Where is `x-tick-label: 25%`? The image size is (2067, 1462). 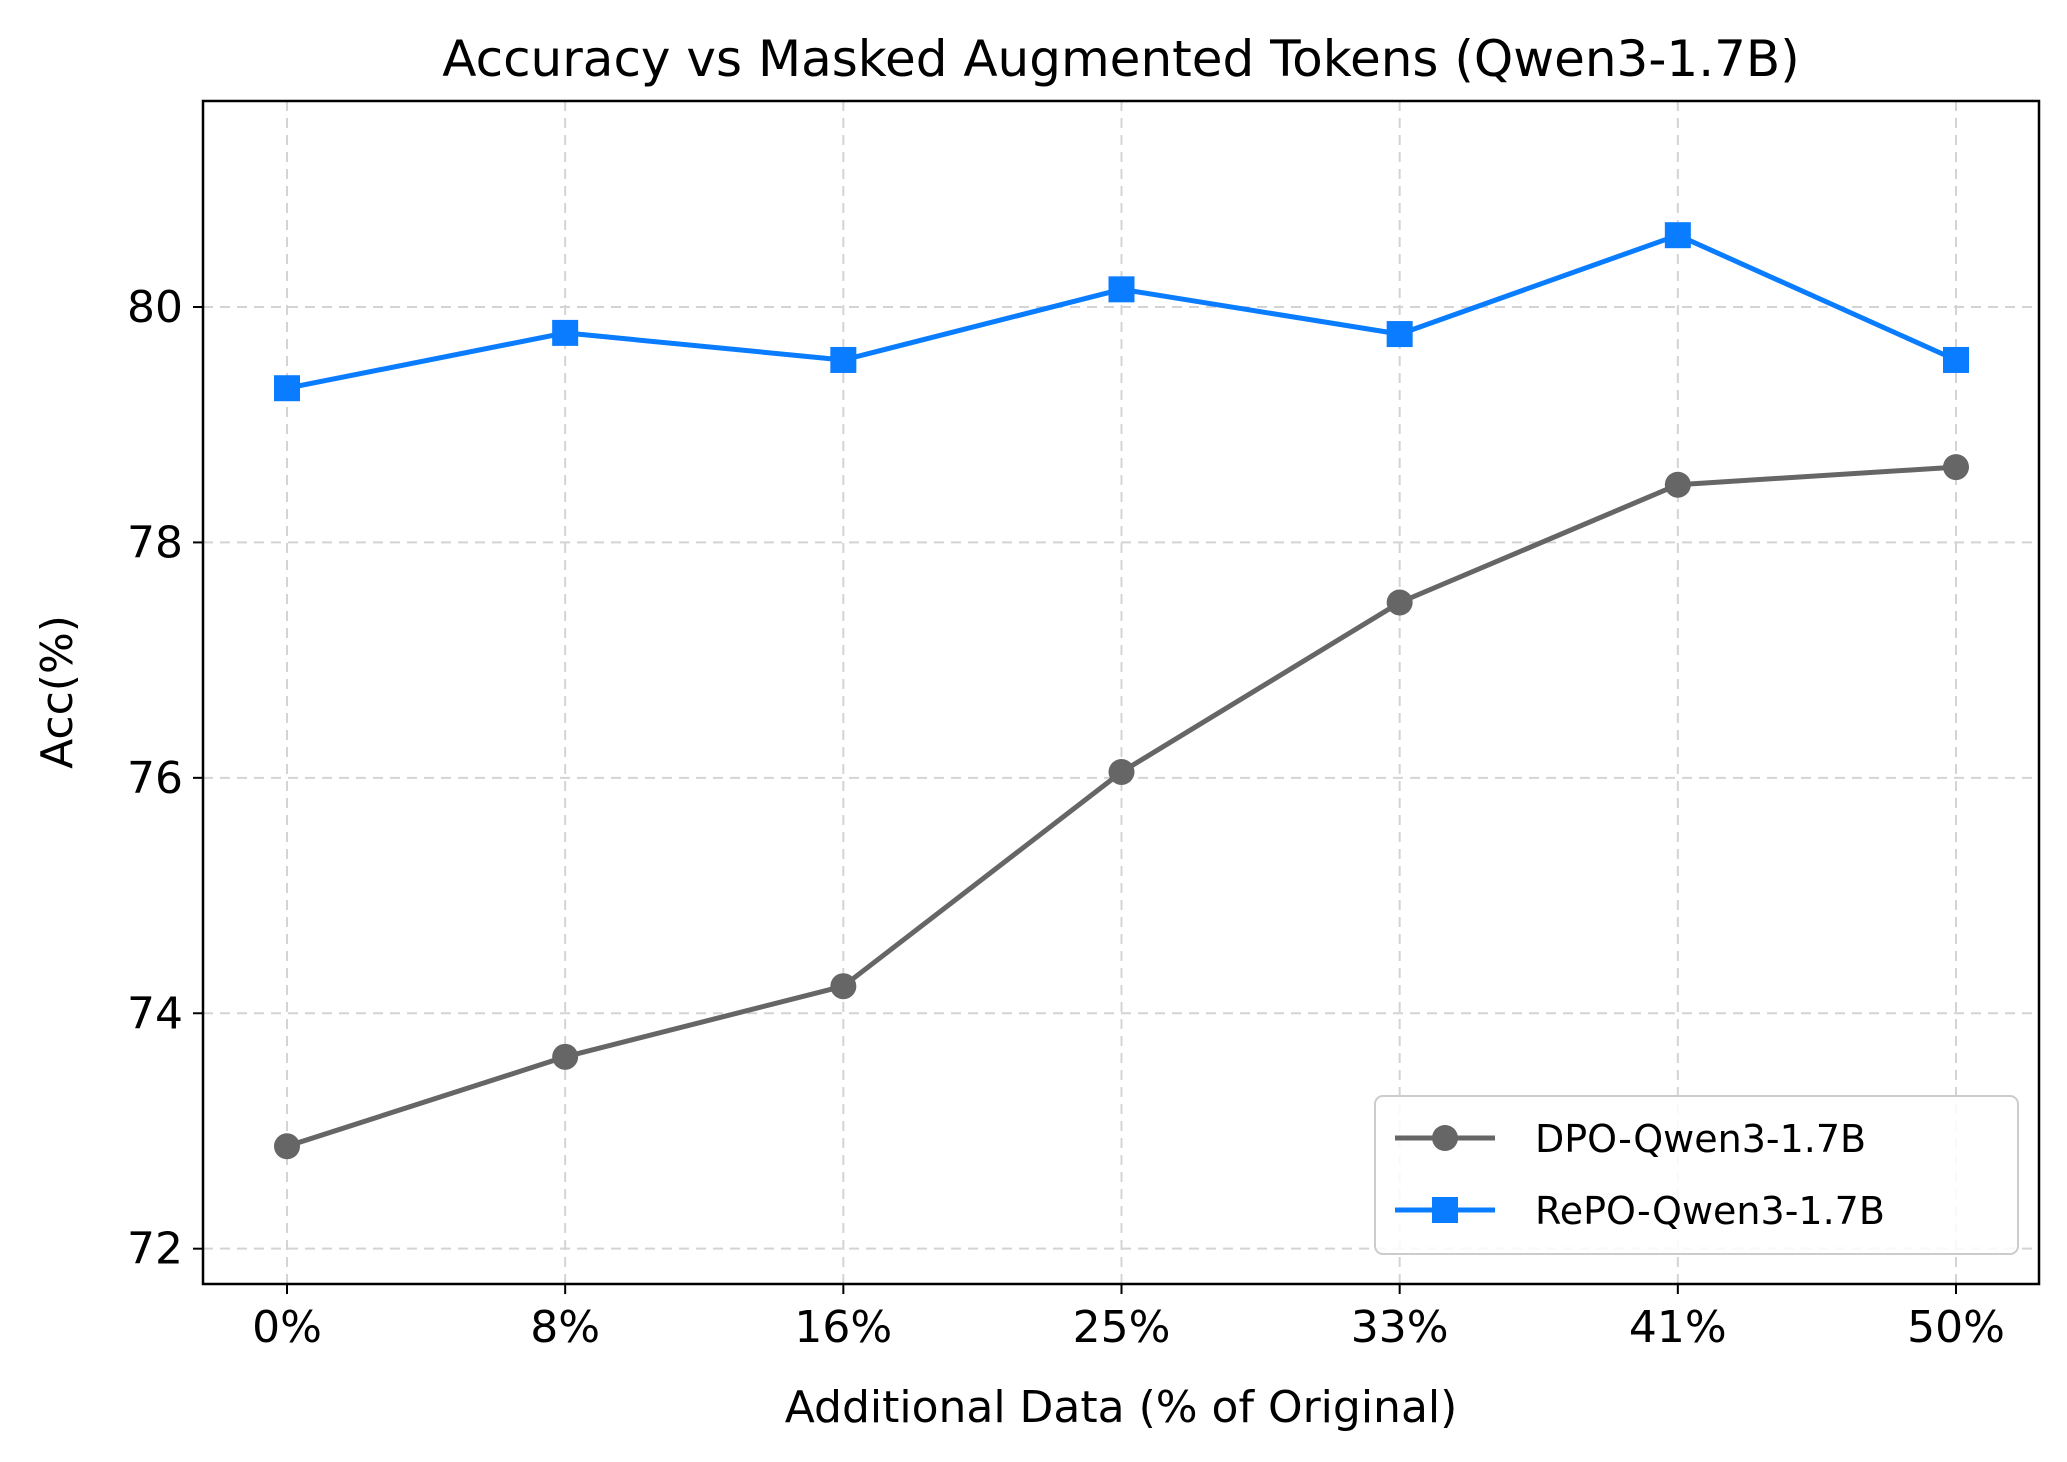
x-tick-label: 25% is located at coordinates (1122, 1327).